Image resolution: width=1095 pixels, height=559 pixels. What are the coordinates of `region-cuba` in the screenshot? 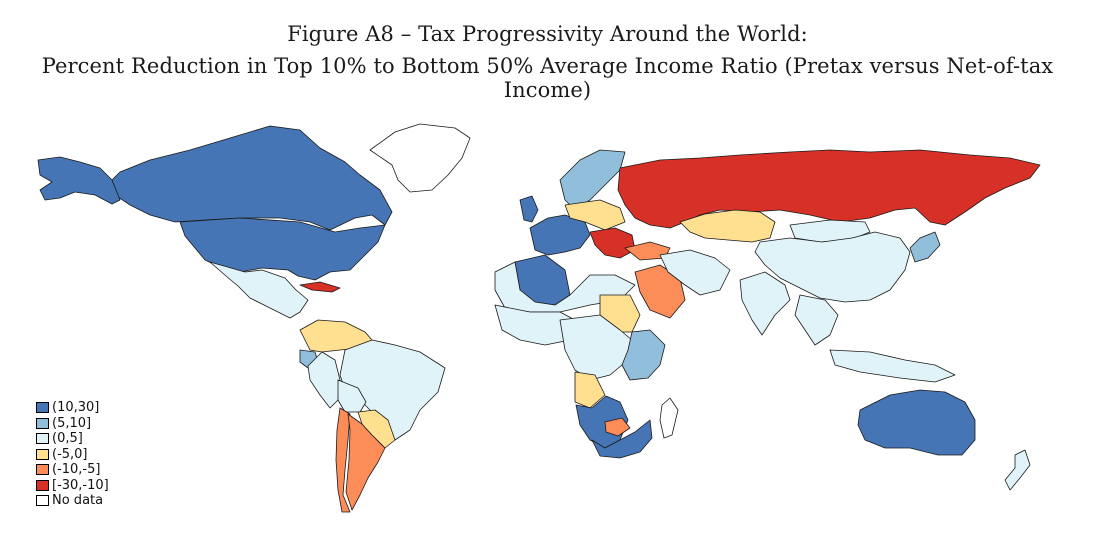 It's located at (320, 287).